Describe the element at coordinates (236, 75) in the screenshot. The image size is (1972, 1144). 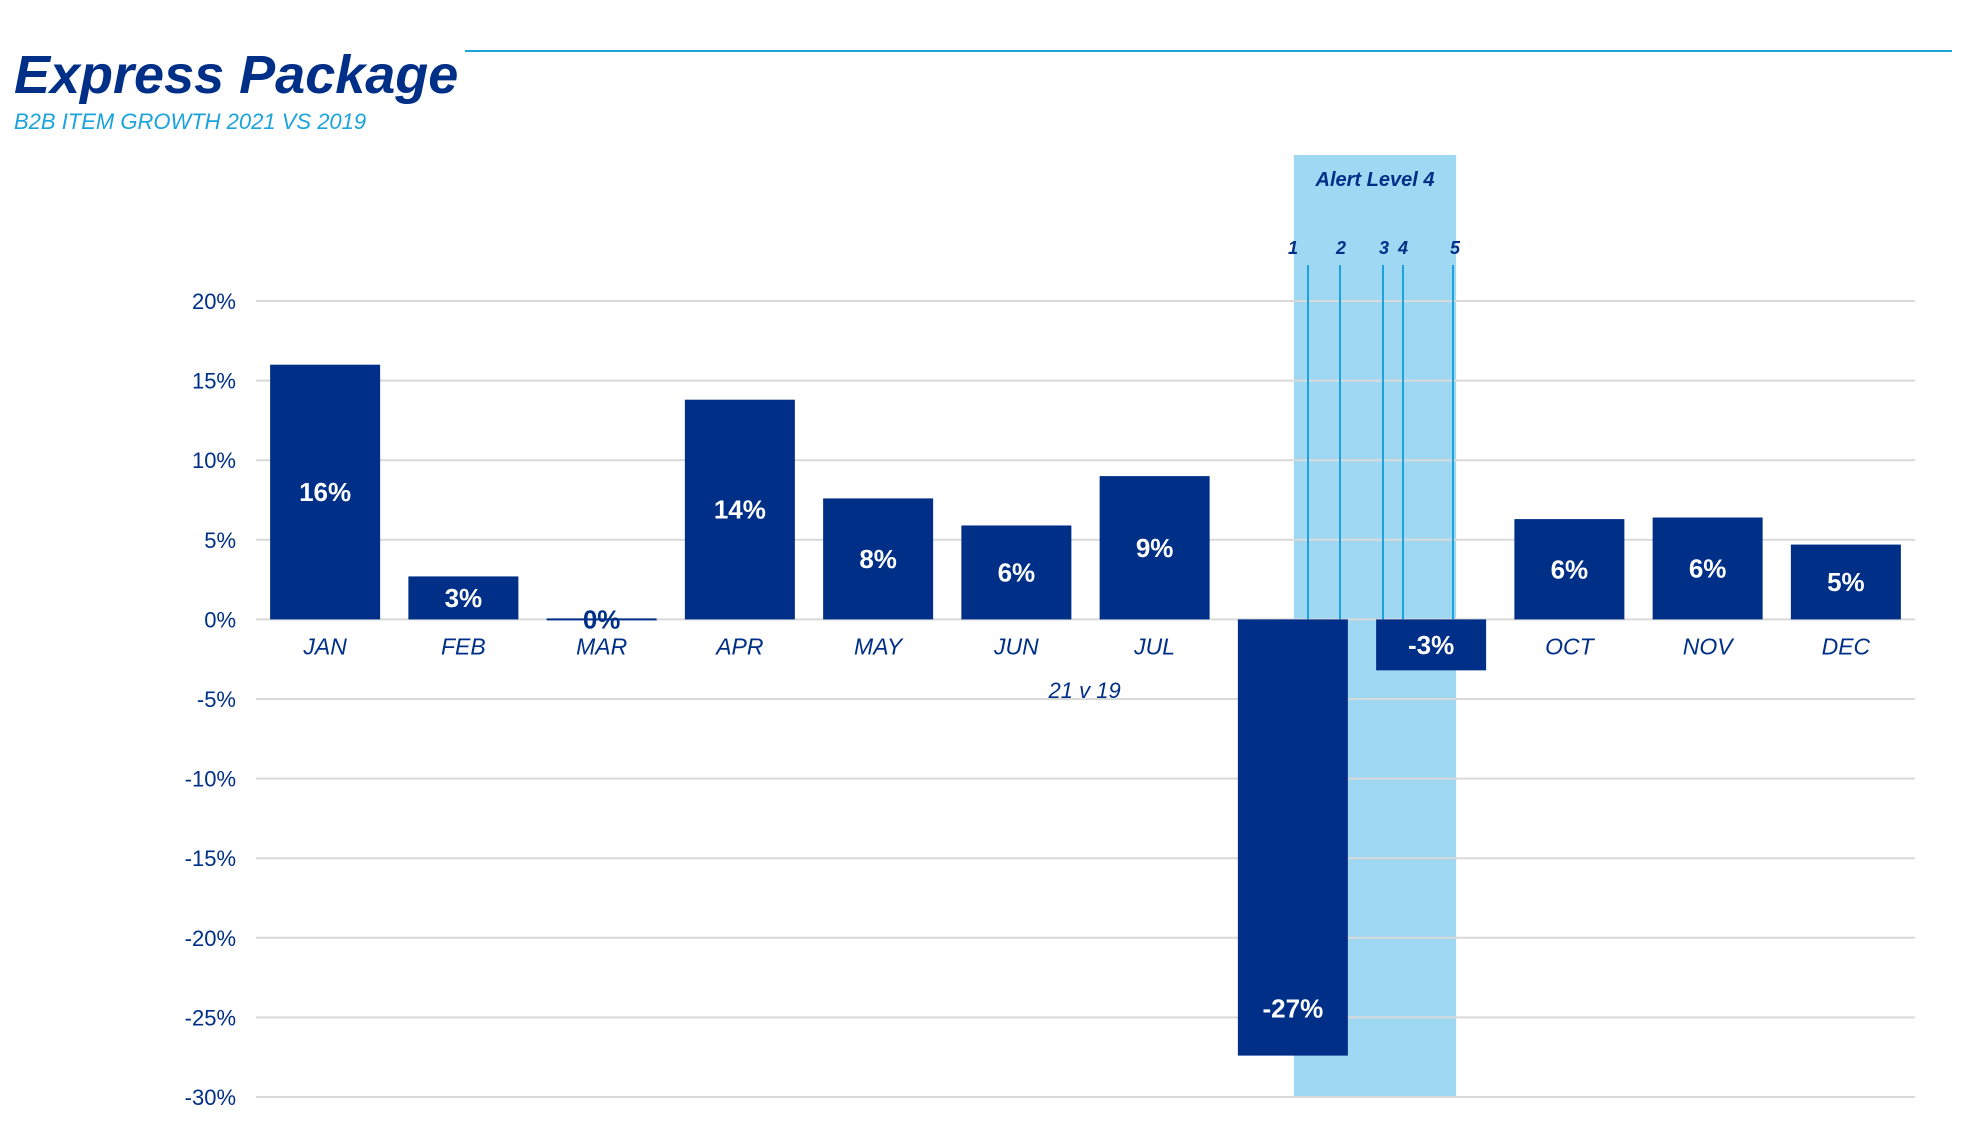
I see `chart-title: Express Package` at that location.